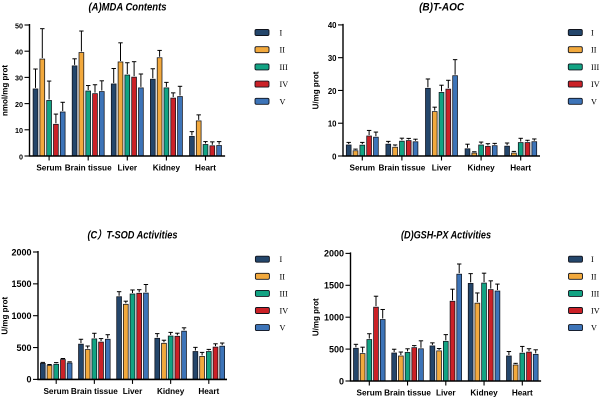  What do you see at coordinates (19, 25) in the screenshot?
I see `svg-text: 50` at bounding box center [19, 25].